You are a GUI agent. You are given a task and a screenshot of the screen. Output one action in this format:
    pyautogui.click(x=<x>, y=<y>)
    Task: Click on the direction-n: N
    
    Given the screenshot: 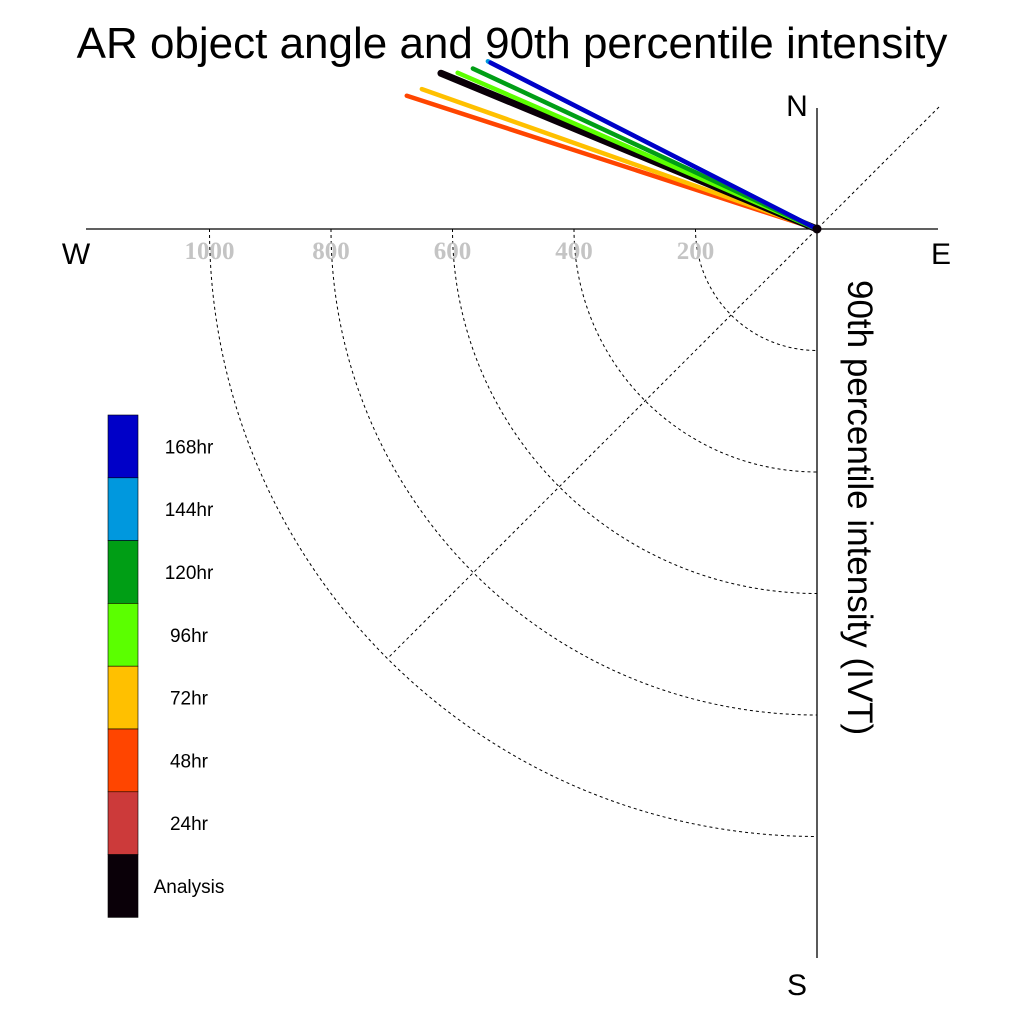 What is the action you would take?
    pyautogui.click(x=797, y=106)
    